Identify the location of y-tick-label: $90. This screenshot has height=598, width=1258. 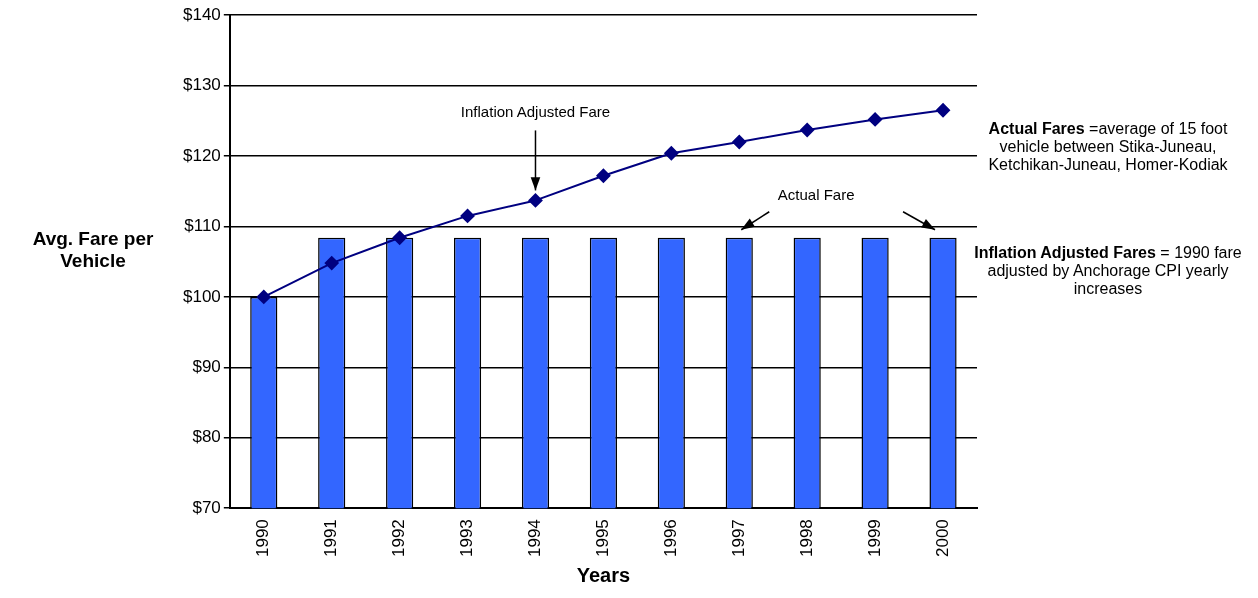
(206, 367).